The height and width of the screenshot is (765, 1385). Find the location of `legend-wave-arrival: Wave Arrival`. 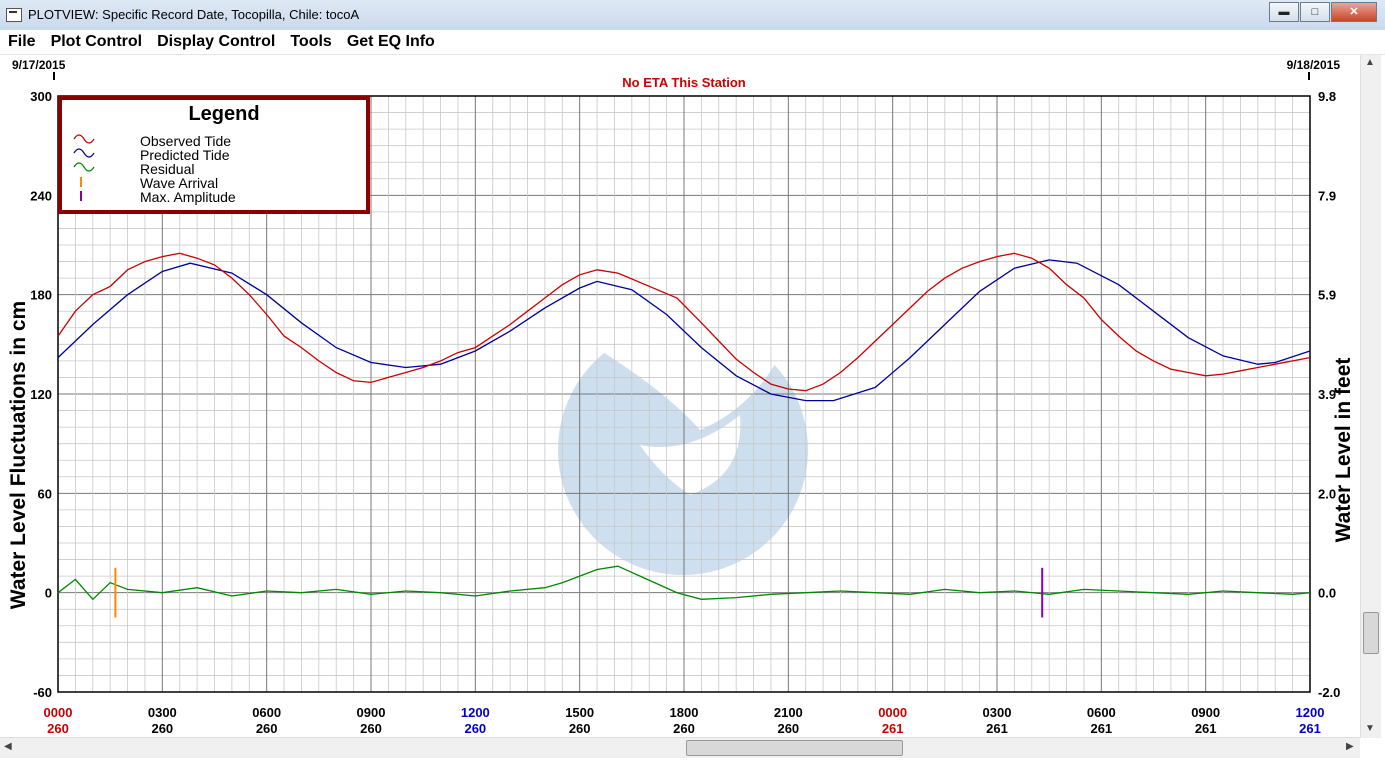

legend-wave-arrival: Wave Arrival is located at coordinates (179, 183).